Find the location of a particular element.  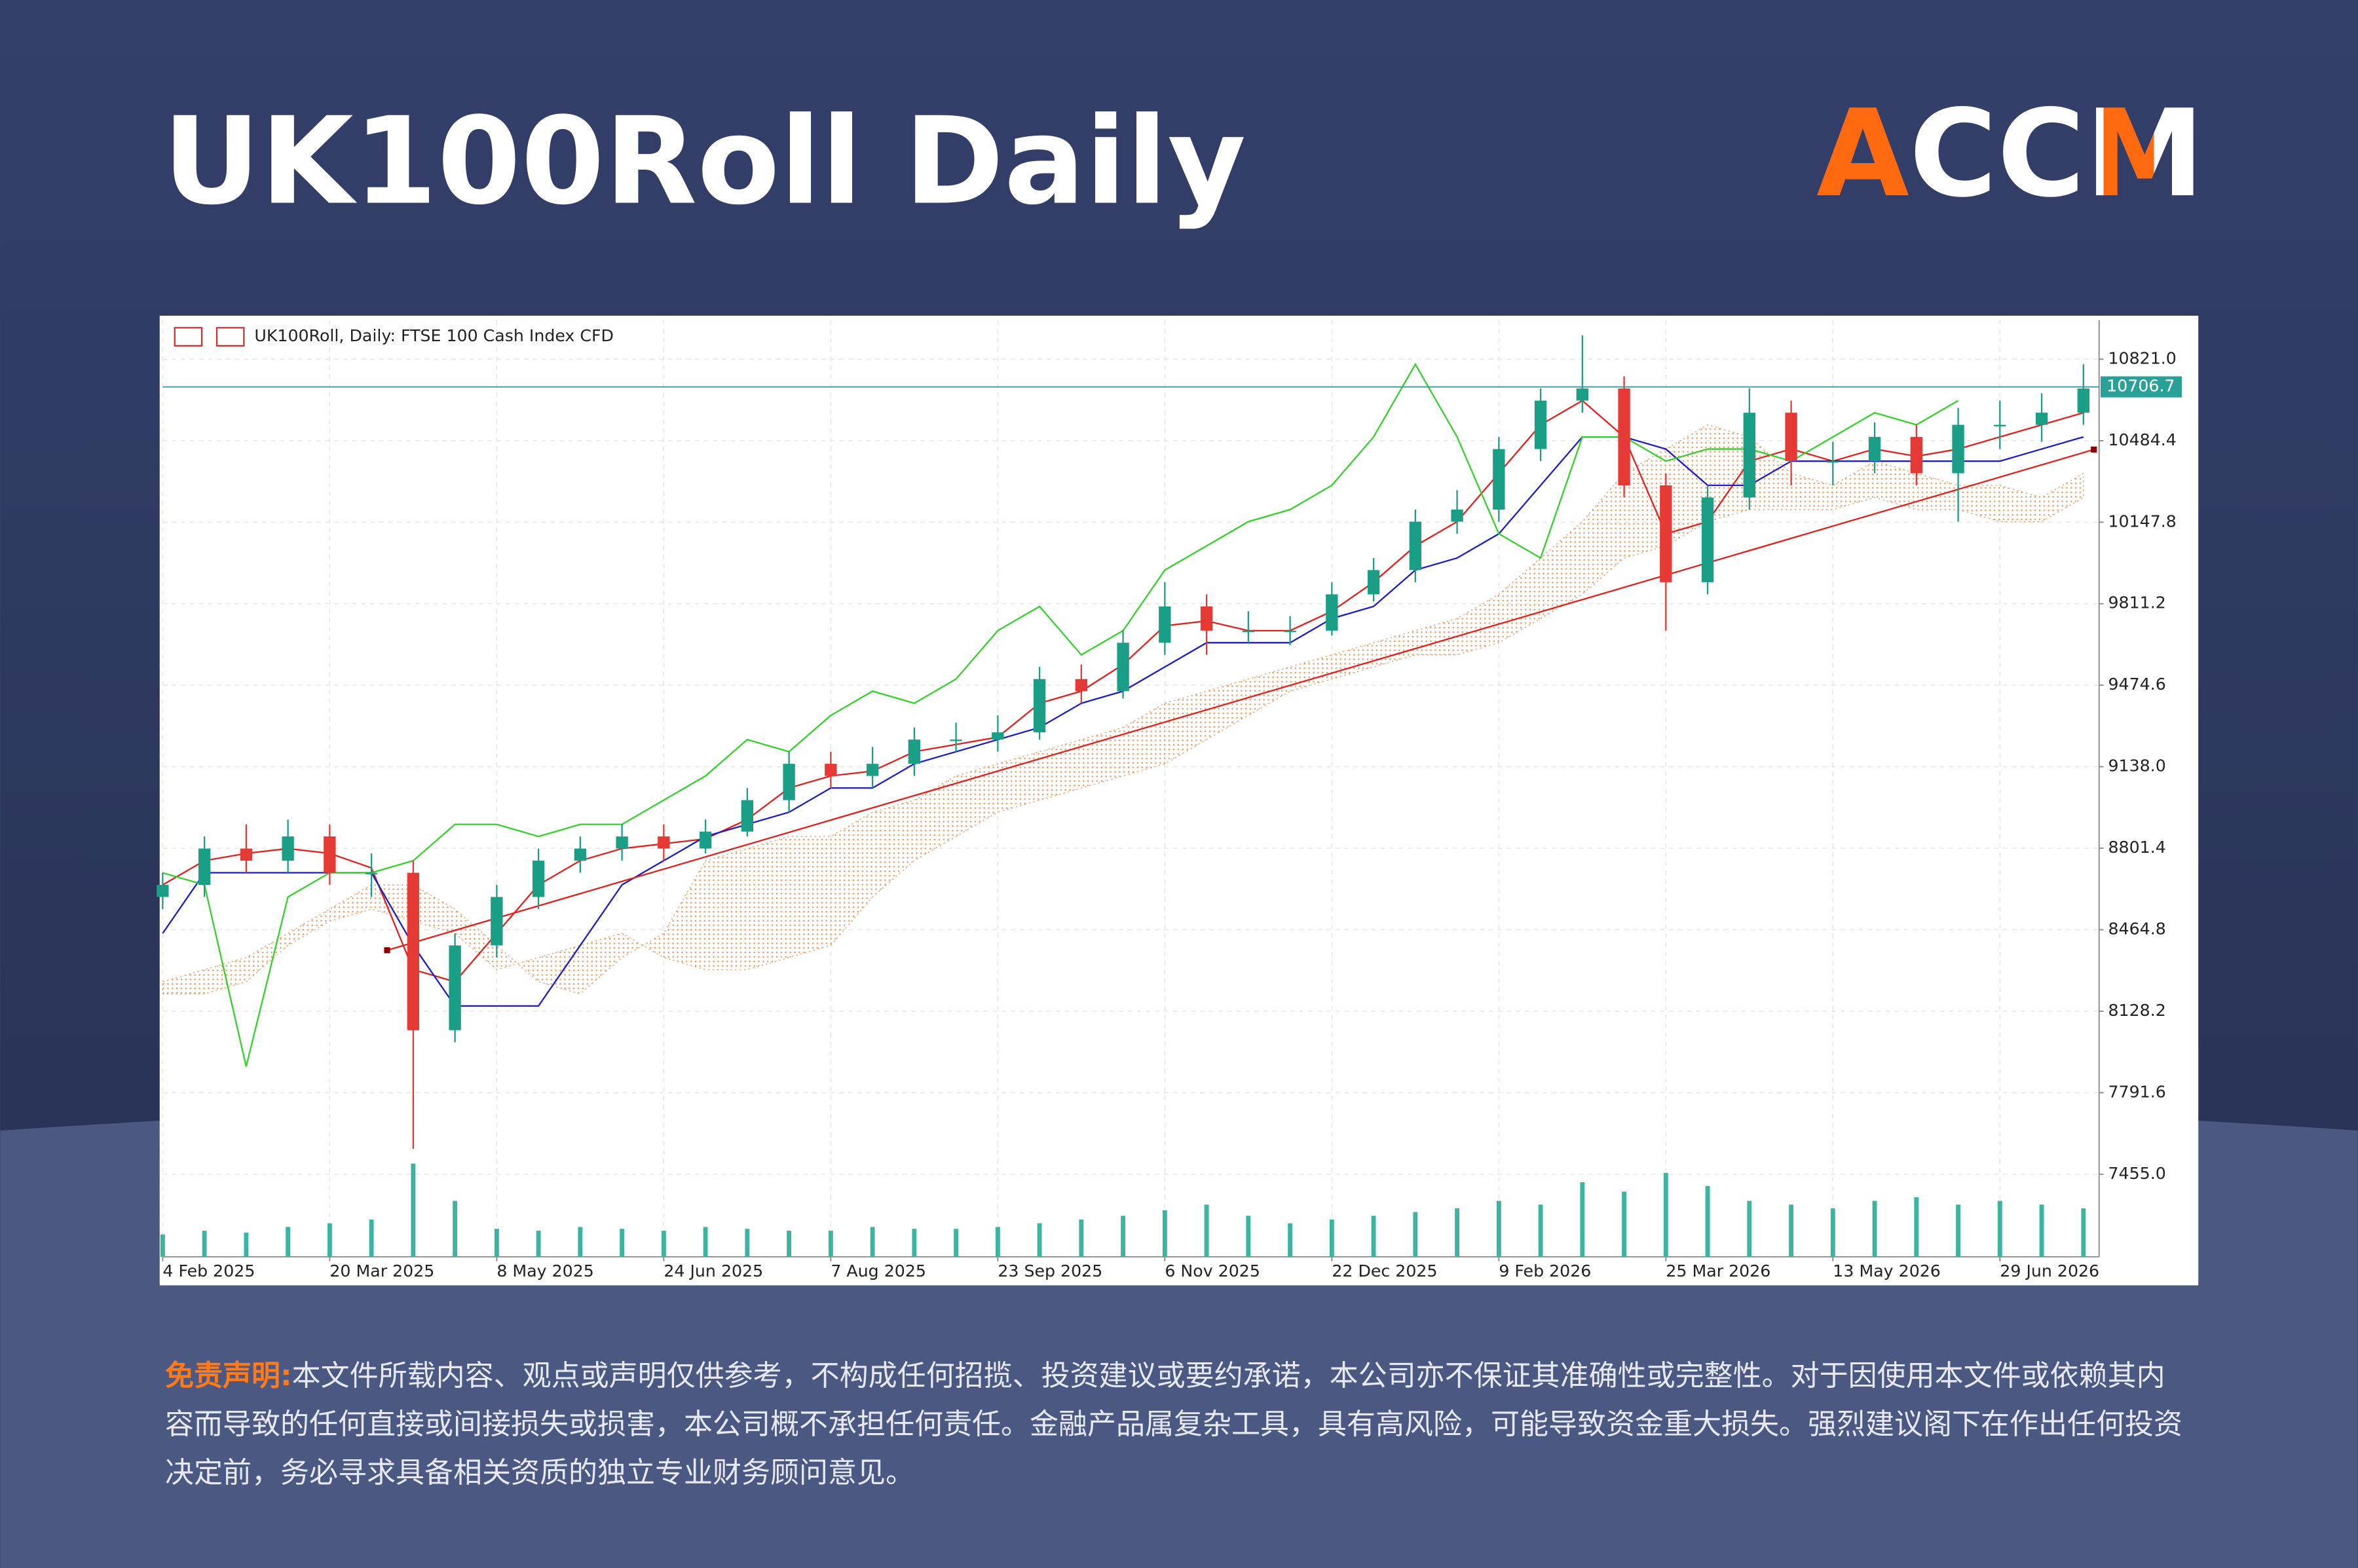

y-tick-label: 7455.0 is located at coordinates (2136, 1173).